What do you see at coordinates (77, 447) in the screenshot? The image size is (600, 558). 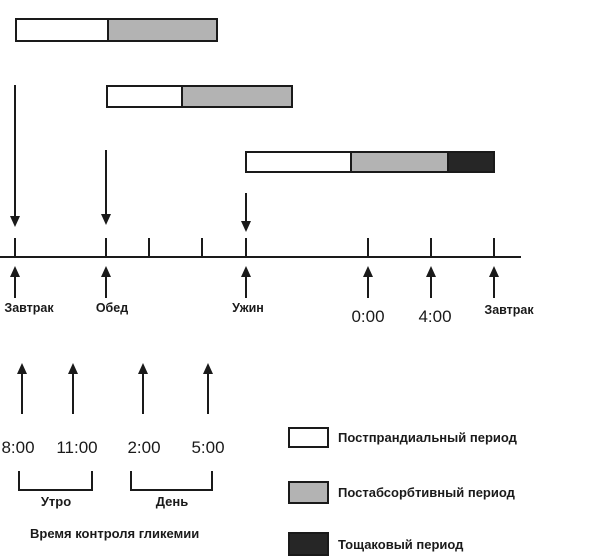 I see `monitoring-time-1100: 11:00` at bounding box center [77, 447].